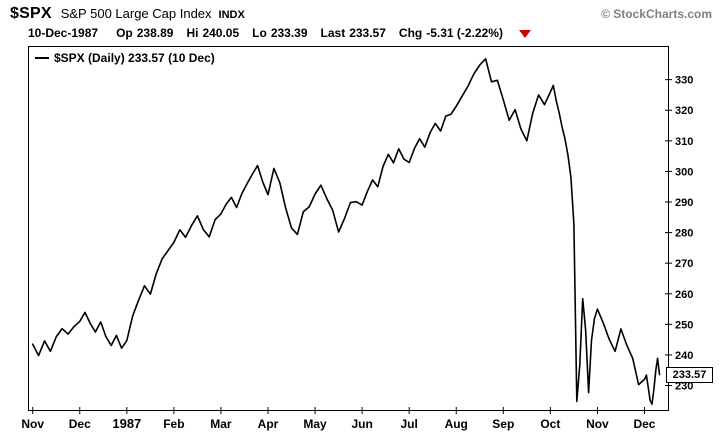 The width and height of the screenshot is (720, 445). I want to click on change-quote: Chg -5.31 (-2.22%), so click(451, 33).